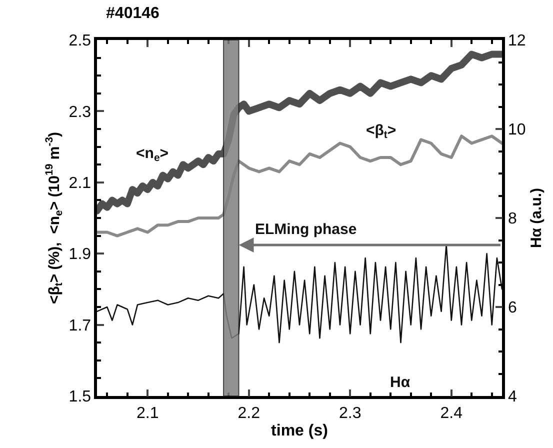 Image resolution: width=553 pixels, height=448 pixels. What do you see at coordinates (80, 41) in the screenshot?
I see `y-tick-label: 2.5` at bounding box center [80, 41].